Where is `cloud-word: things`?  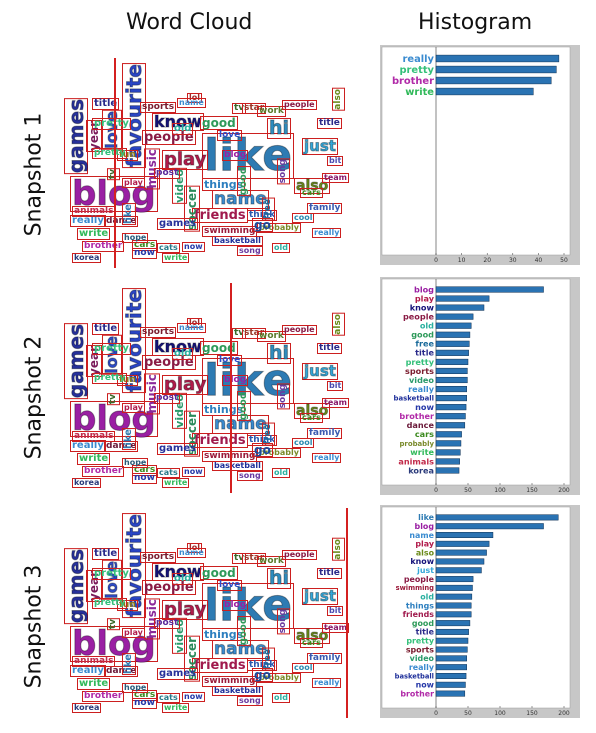 cloud-word: things is located at coordinates (224, 409).